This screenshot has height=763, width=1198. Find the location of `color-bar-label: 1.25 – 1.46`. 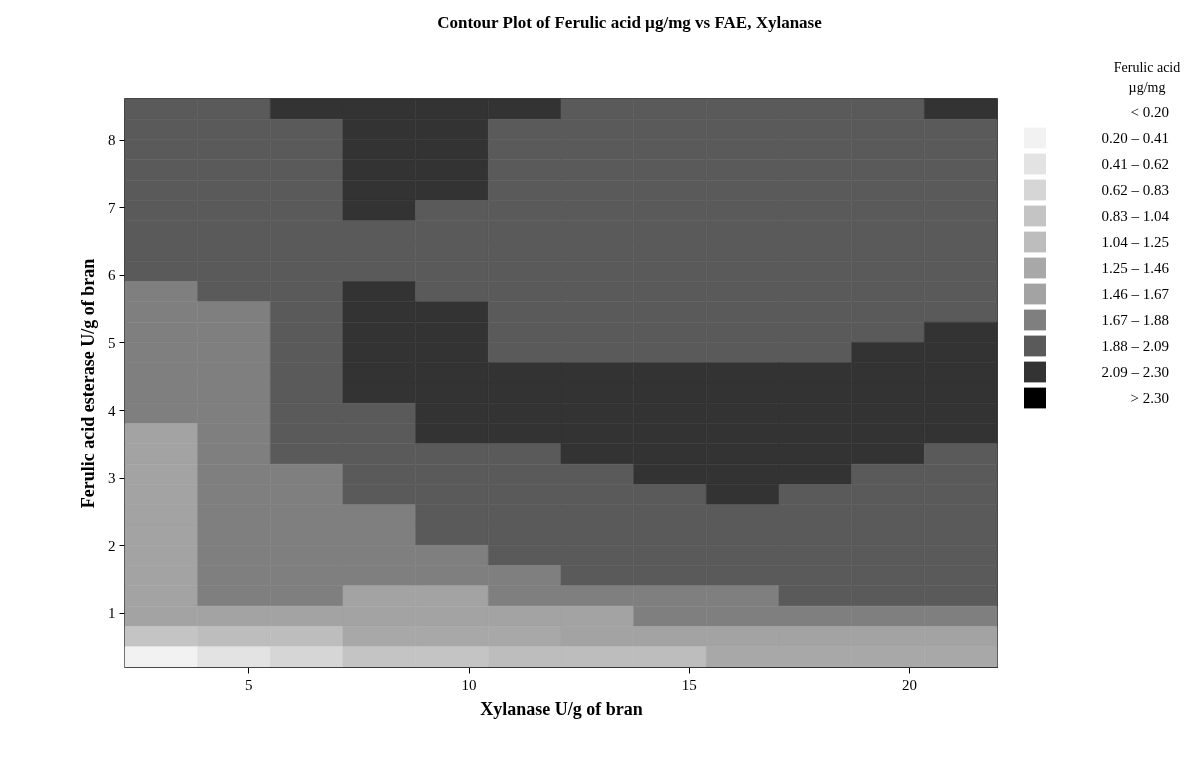

color-bar-label: 1.25 – 1.46 is located at coordinates (1135, 268).